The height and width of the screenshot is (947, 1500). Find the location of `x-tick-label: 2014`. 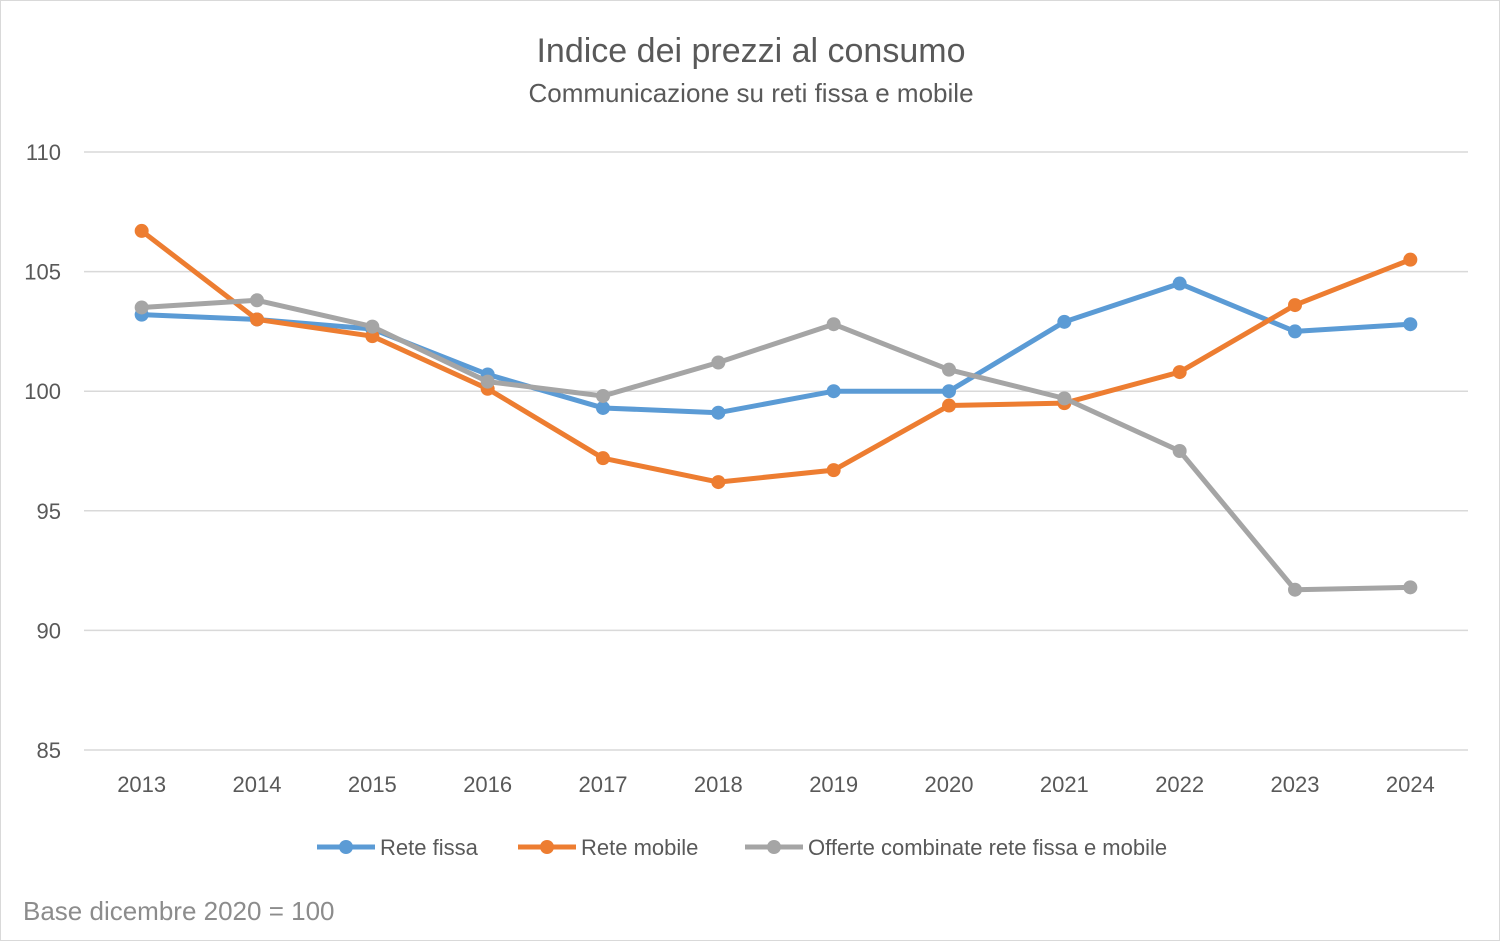

x-tick-label: 2014 is located at coordinates (257, 784).